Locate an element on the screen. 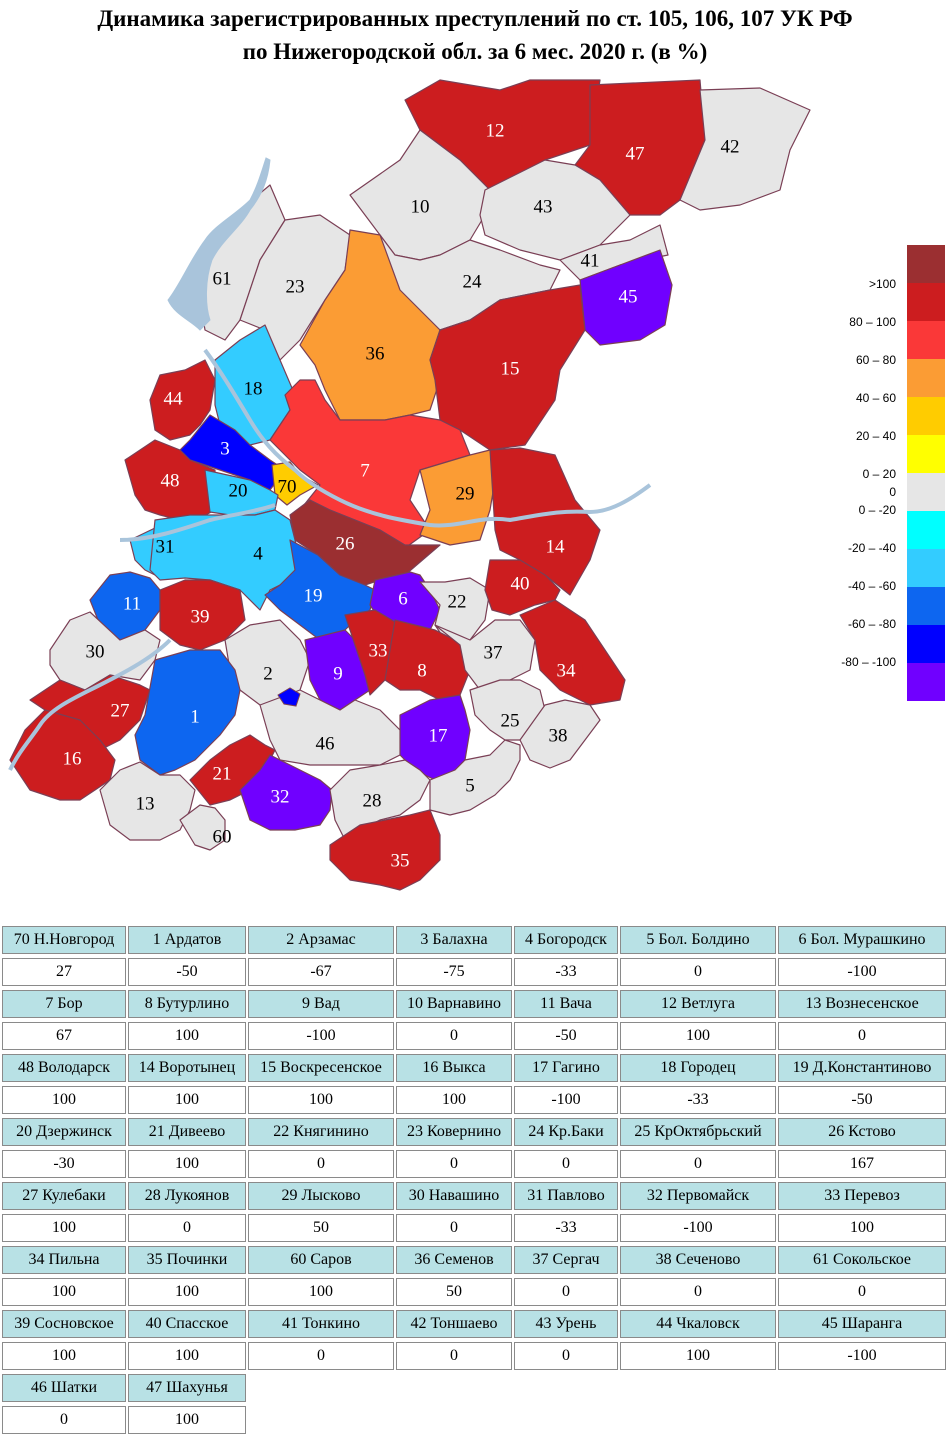  district-label-6: 6 is located at coordinates (403, 598).